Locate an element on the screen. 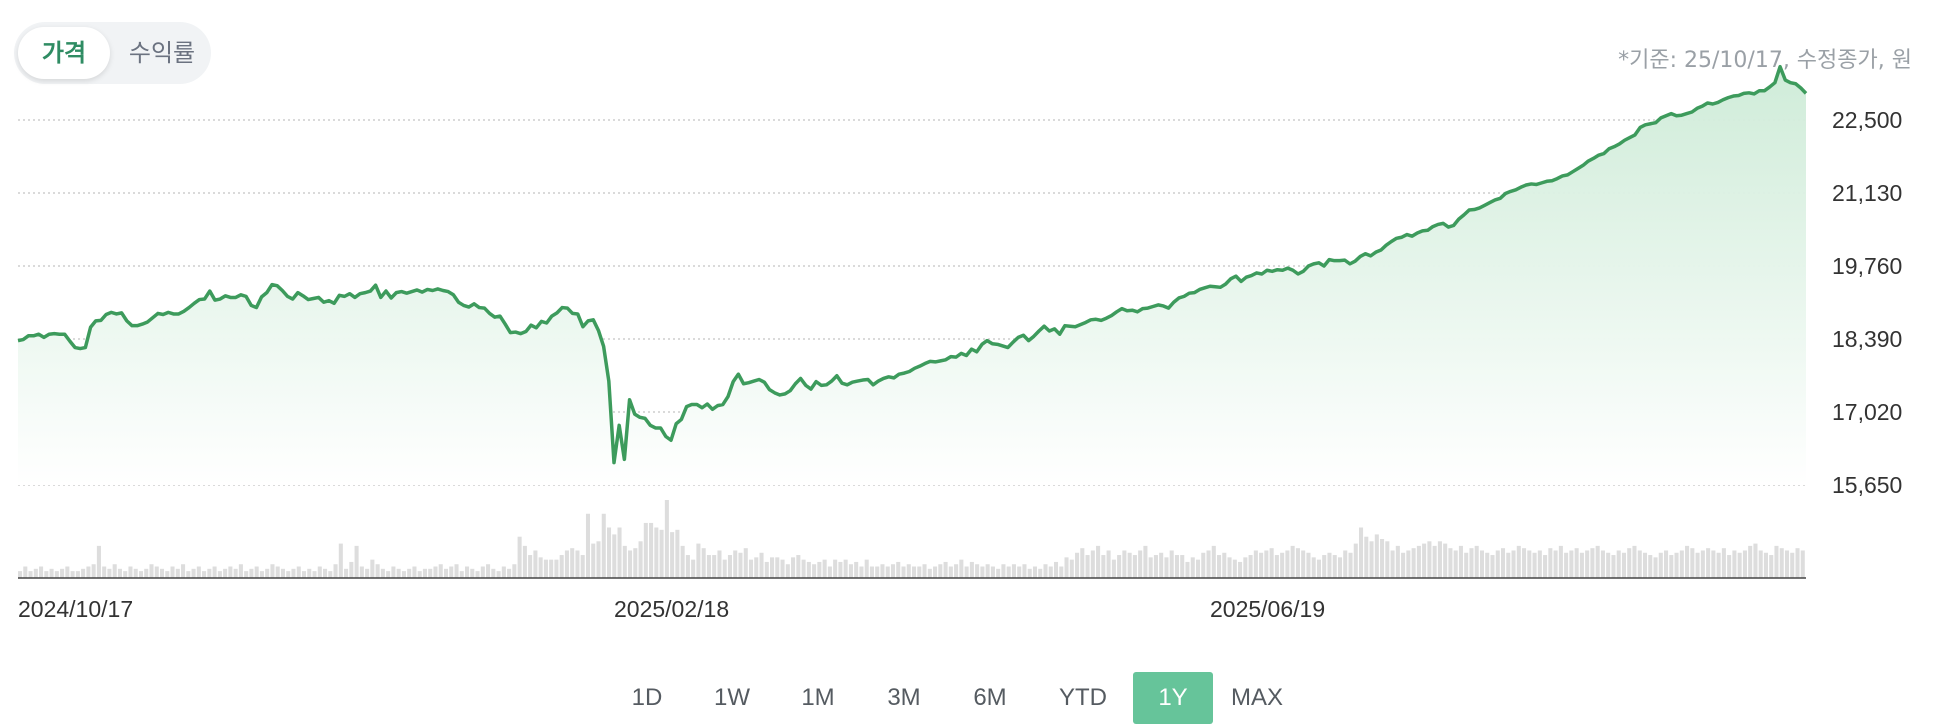 The height and width of the screenshot is (726, 1934). range-button-1m: 1M is located at coordinates (818, 697).